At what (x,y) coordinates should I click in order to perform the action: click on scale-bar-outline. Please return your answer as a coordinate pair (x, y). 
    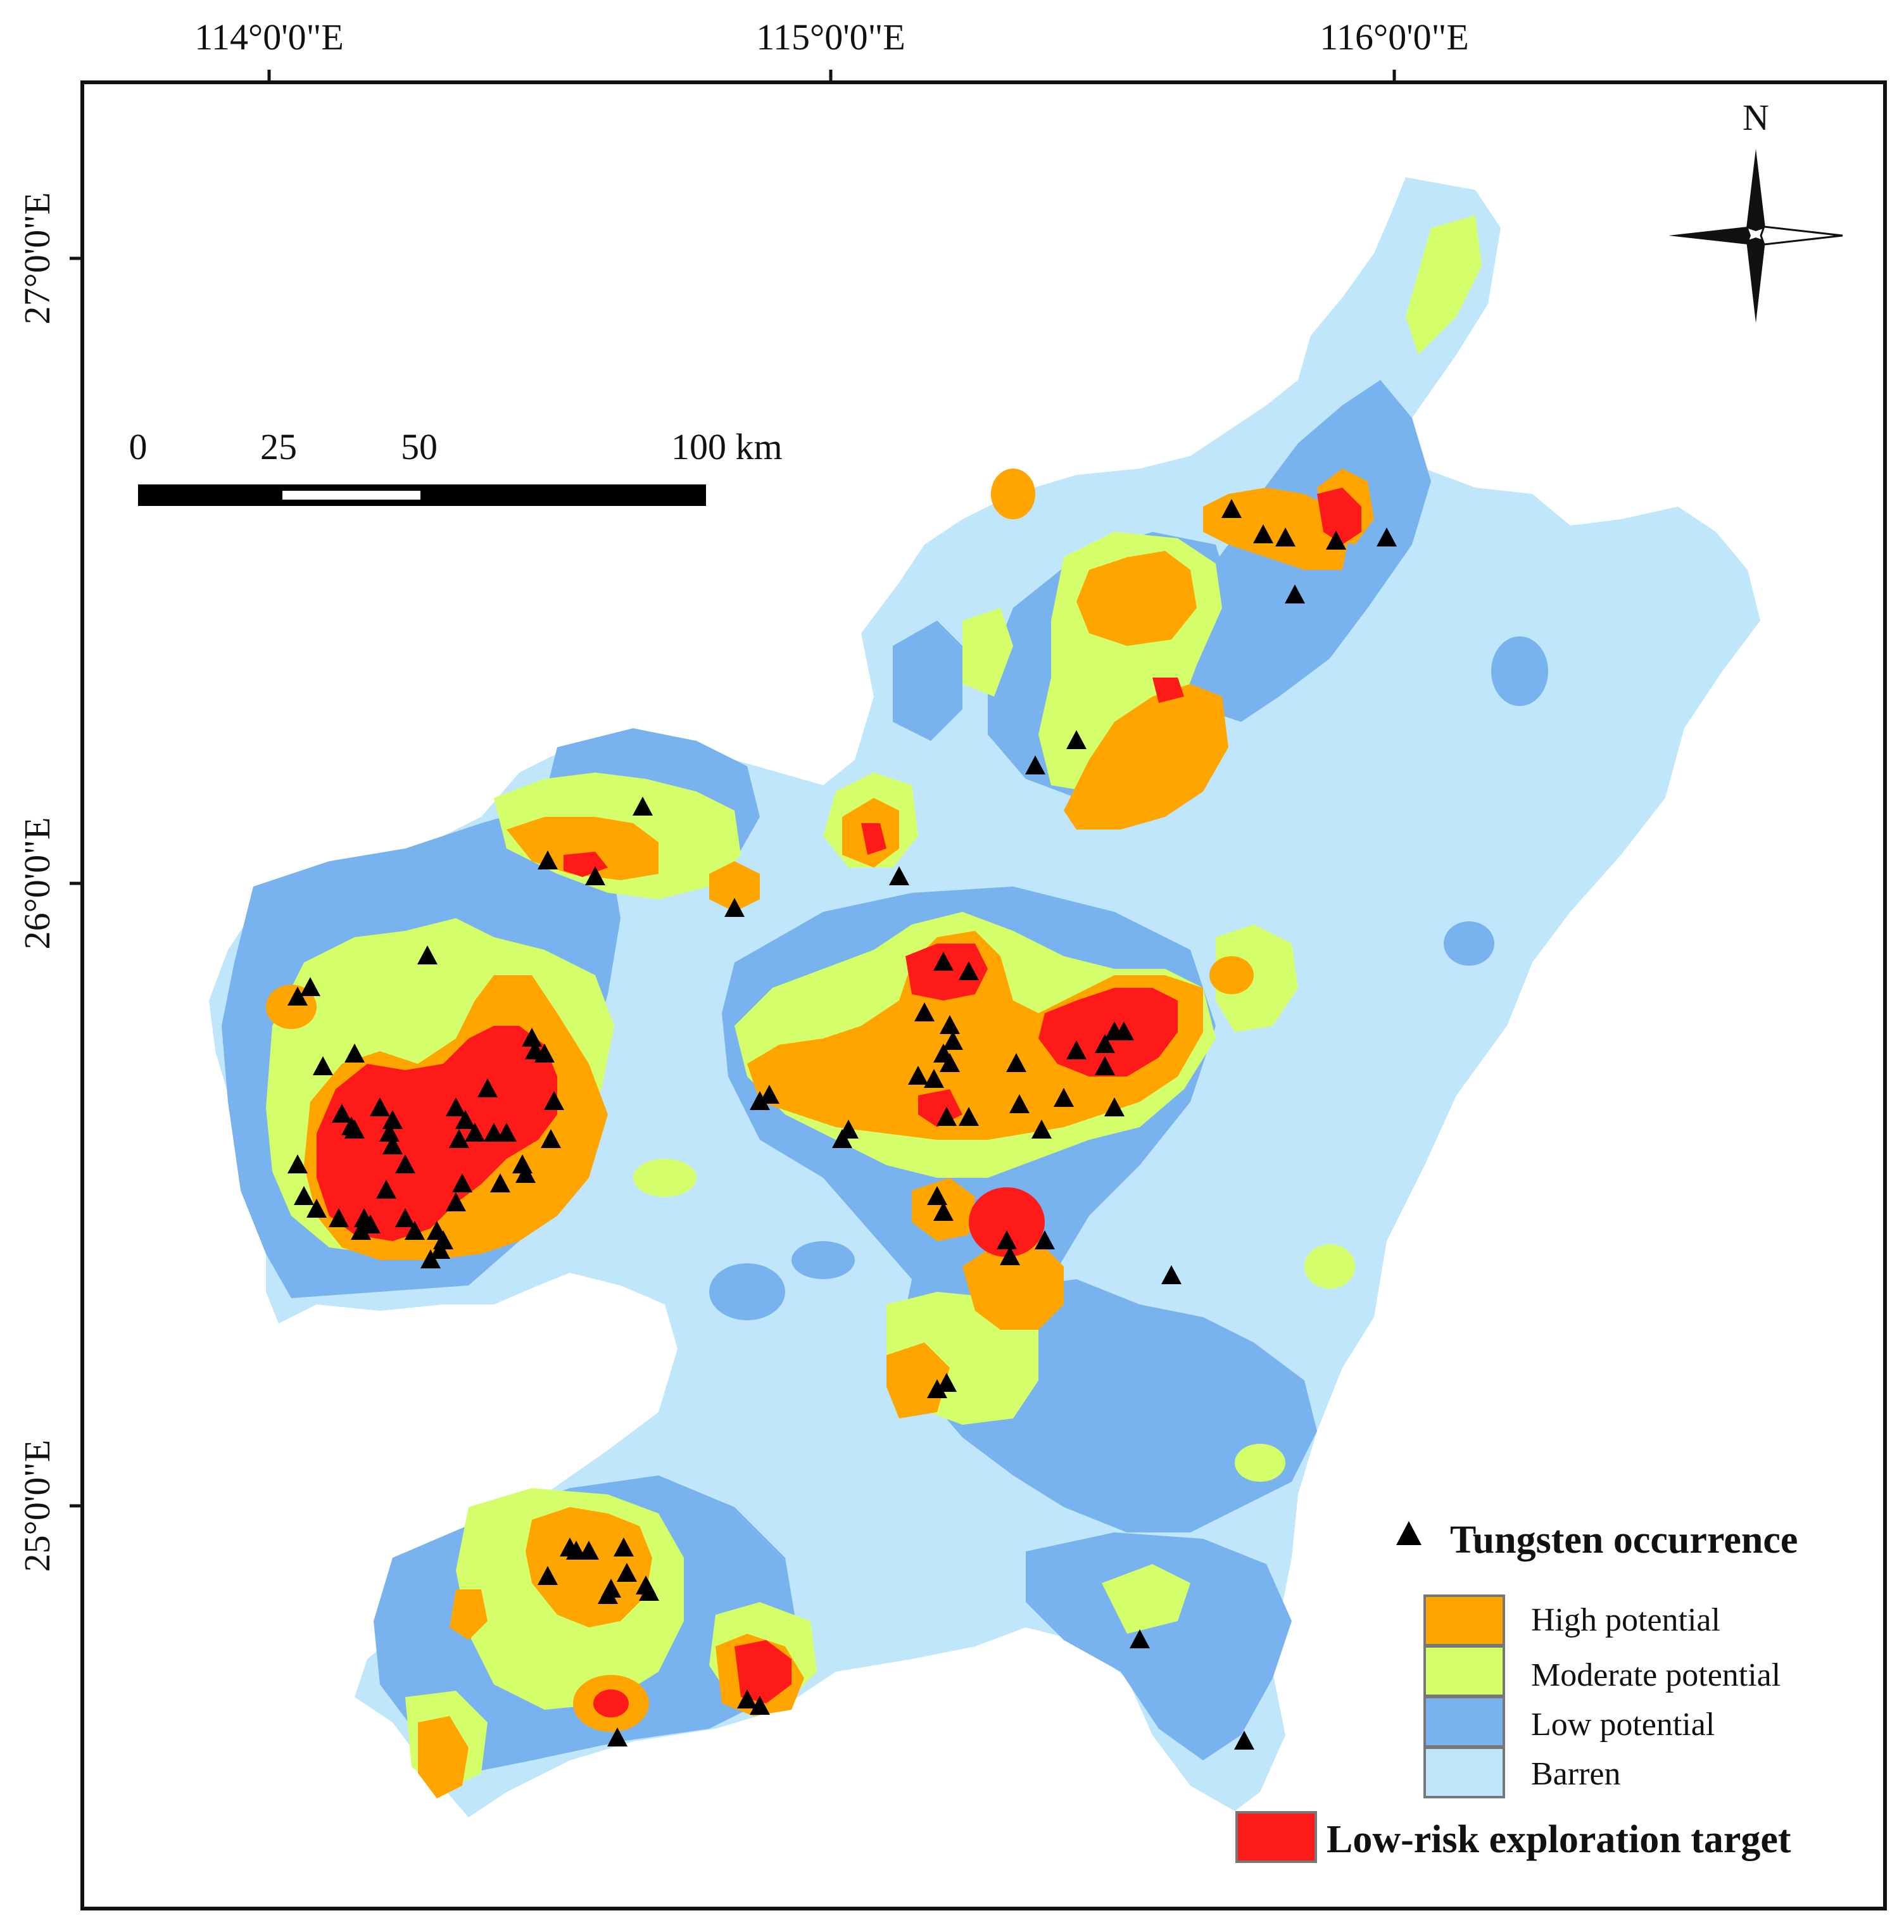
    Looking at the image, I should click on (422, 495).